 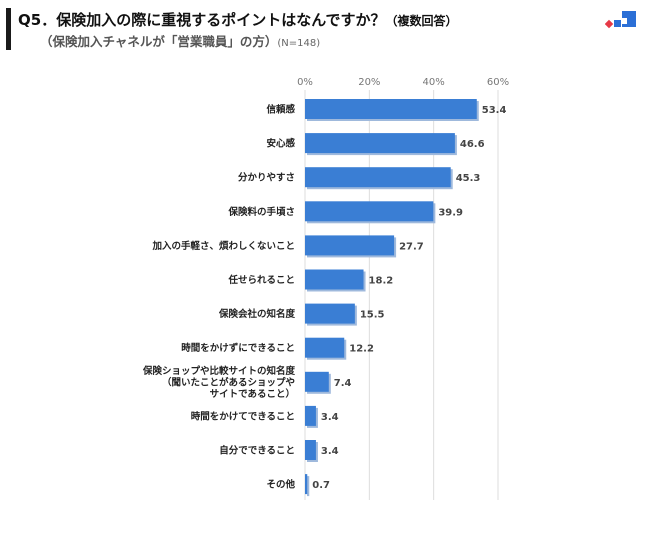 What do you see at coordinates (202, 20) in the screenshot?
I see `question-text: Q5．保険加入の際に重視するポイントはなんですか？` at bounding box center [202, 20].